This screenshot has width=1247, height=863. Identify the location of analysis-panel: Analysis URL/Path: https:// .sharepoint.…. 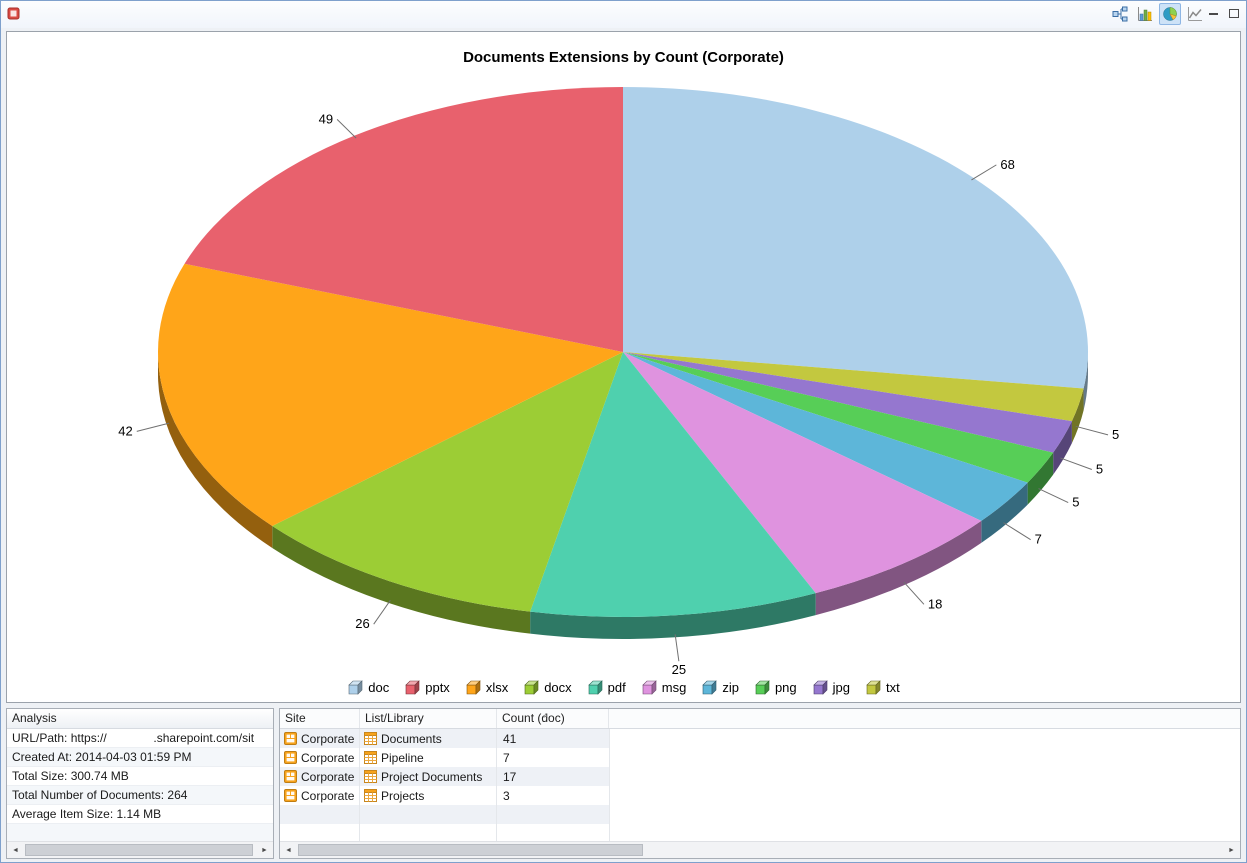
(140, 783).